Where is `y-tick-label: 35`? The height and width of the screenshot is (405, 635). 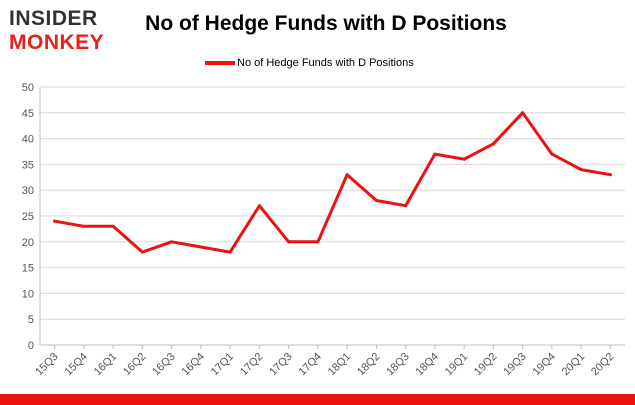
y-tick-label: 35 is located at coordinates (28, 165).